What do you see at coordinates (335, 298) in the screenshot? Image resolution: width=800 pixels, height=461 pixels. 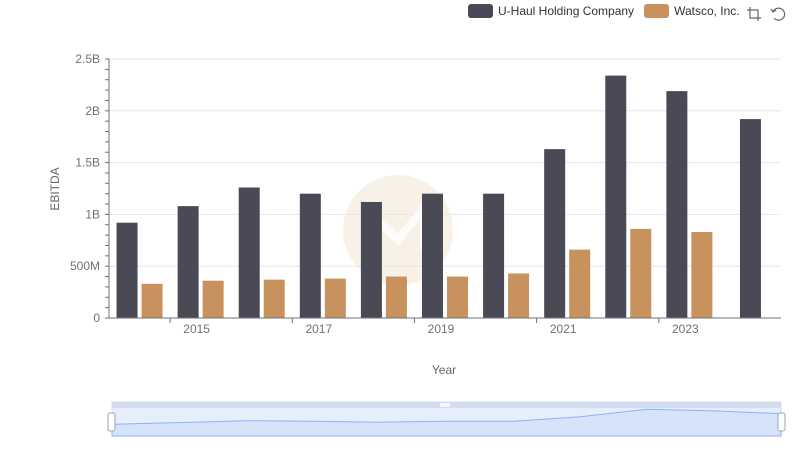 I see `bar-watsco-2017` at bounding box center [335, 298].